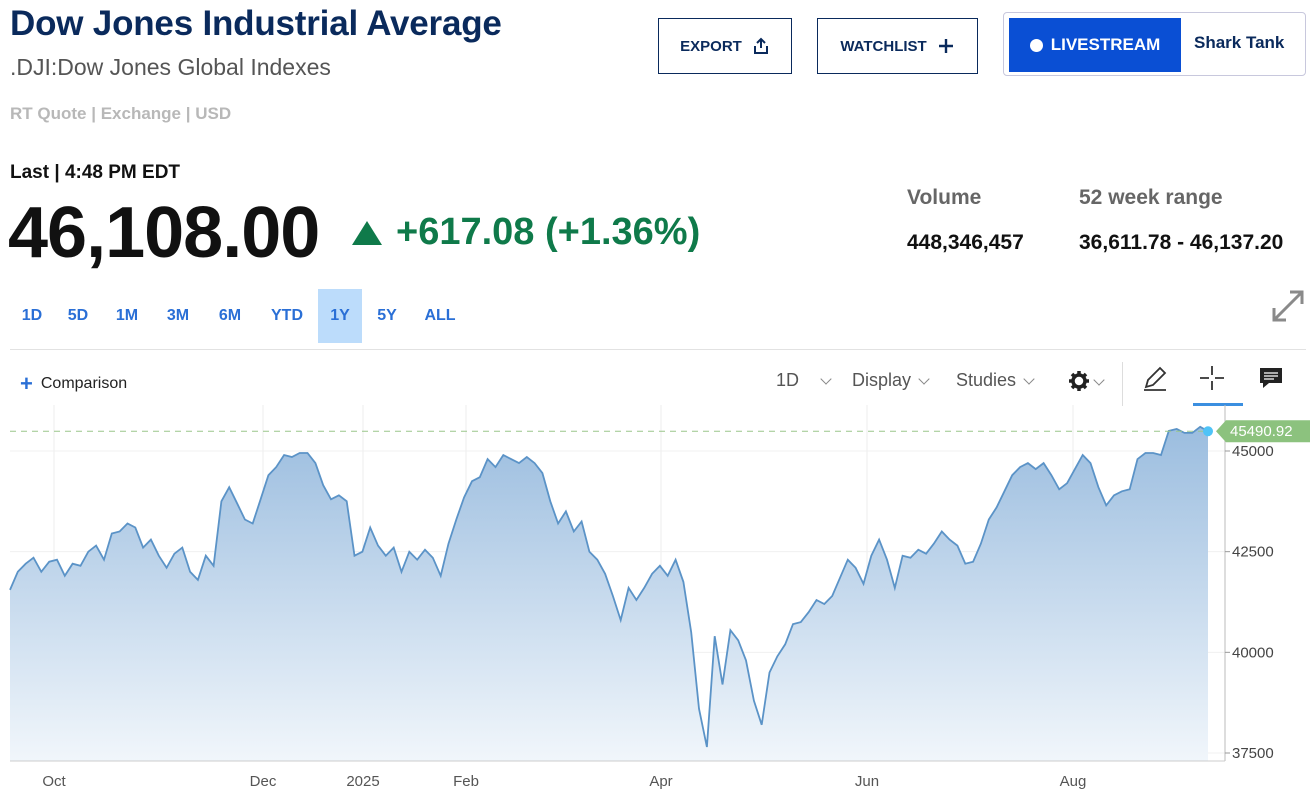 The width and height of the screenshot is (1314, 792). Describe the element at coordinates (660, 781) in the screenshot. I see `x-tick-label: Apr` at that location.